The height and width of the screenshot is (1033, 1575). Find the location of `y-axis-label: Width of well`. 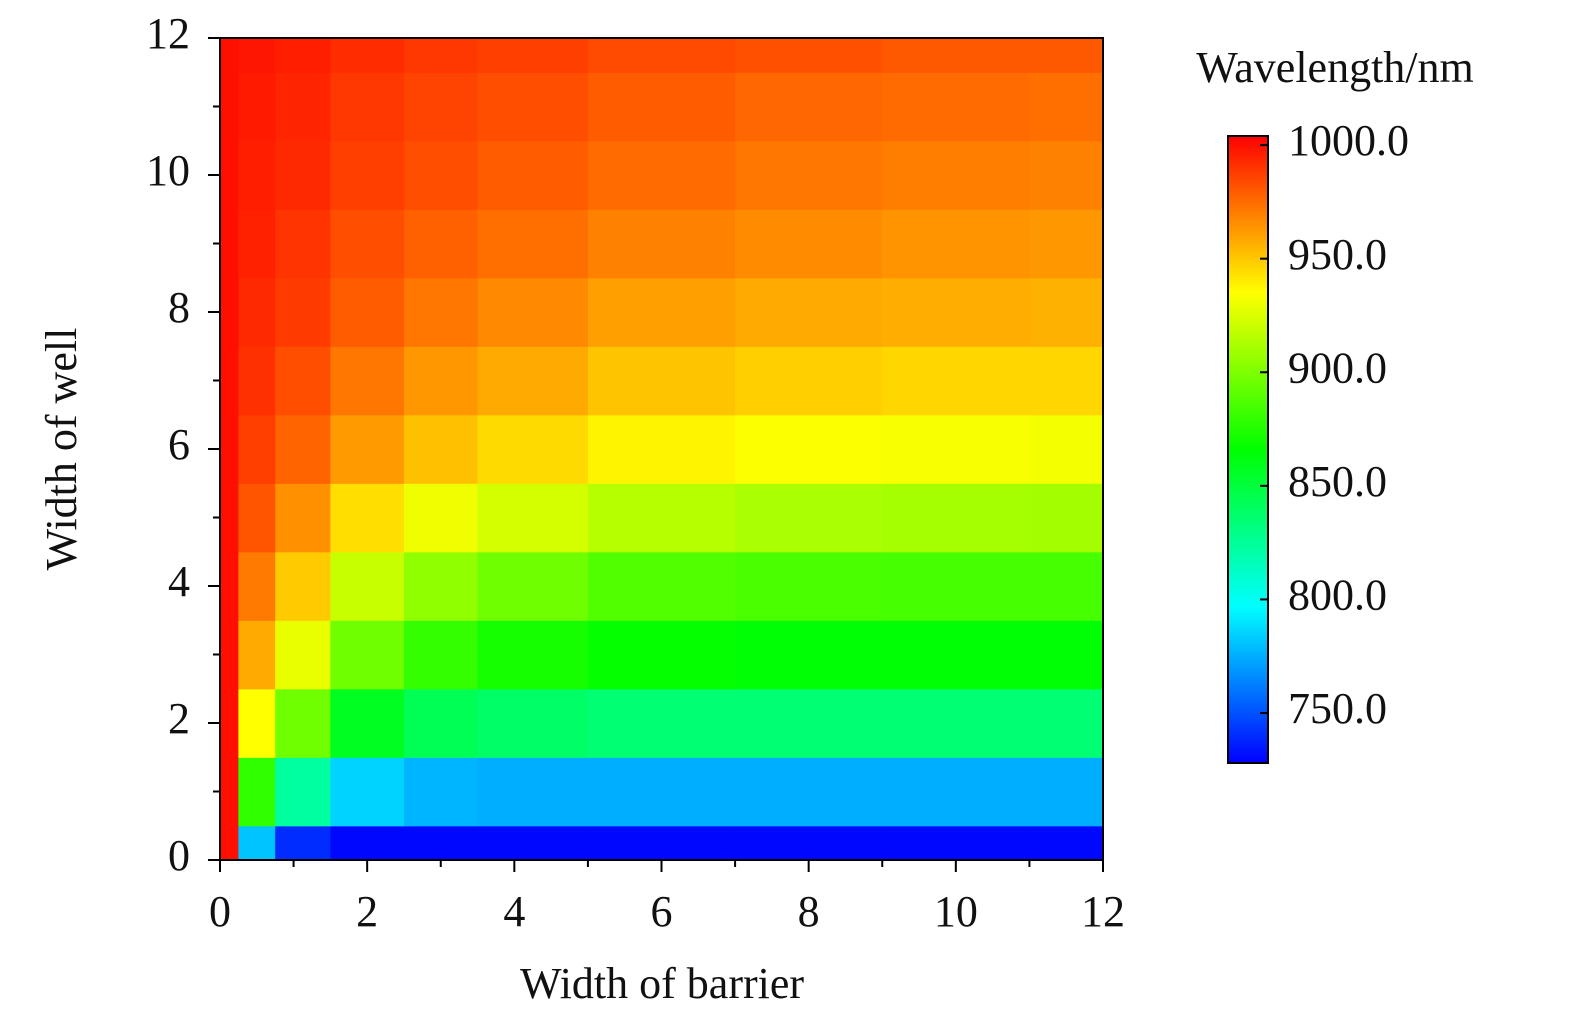

y-axis-label: Width of well is located at coordinates (61, 449).